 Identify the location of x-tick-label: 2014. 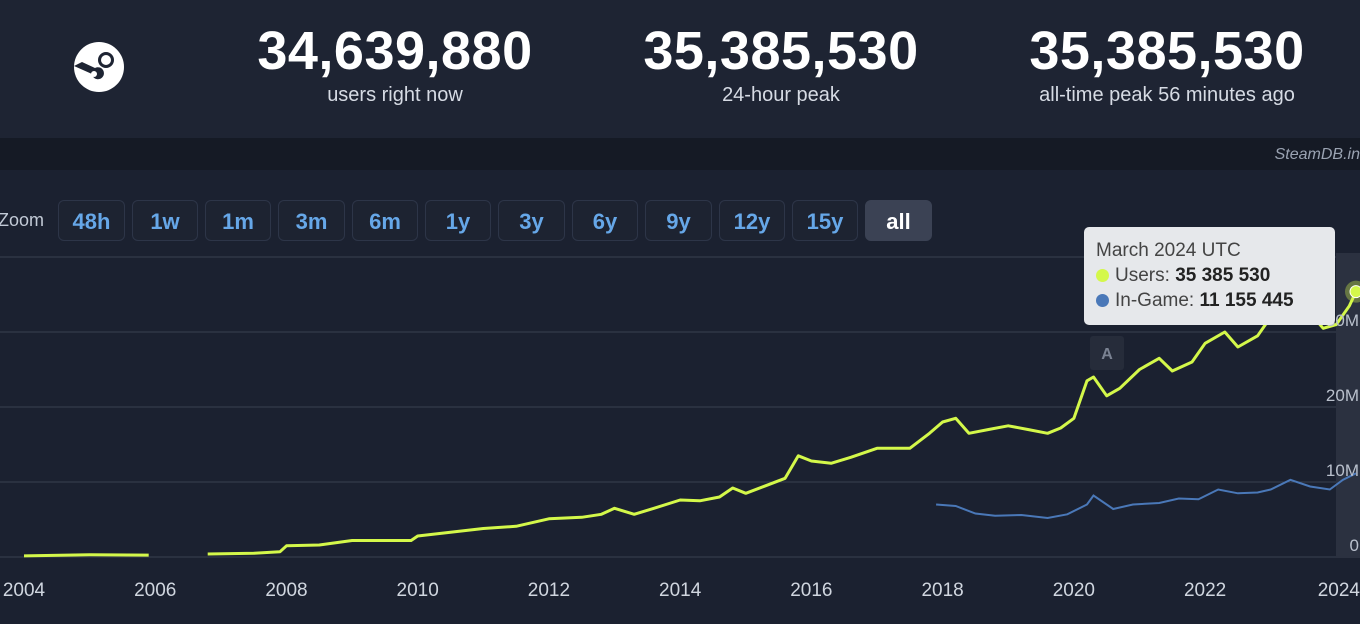
(680, 590).